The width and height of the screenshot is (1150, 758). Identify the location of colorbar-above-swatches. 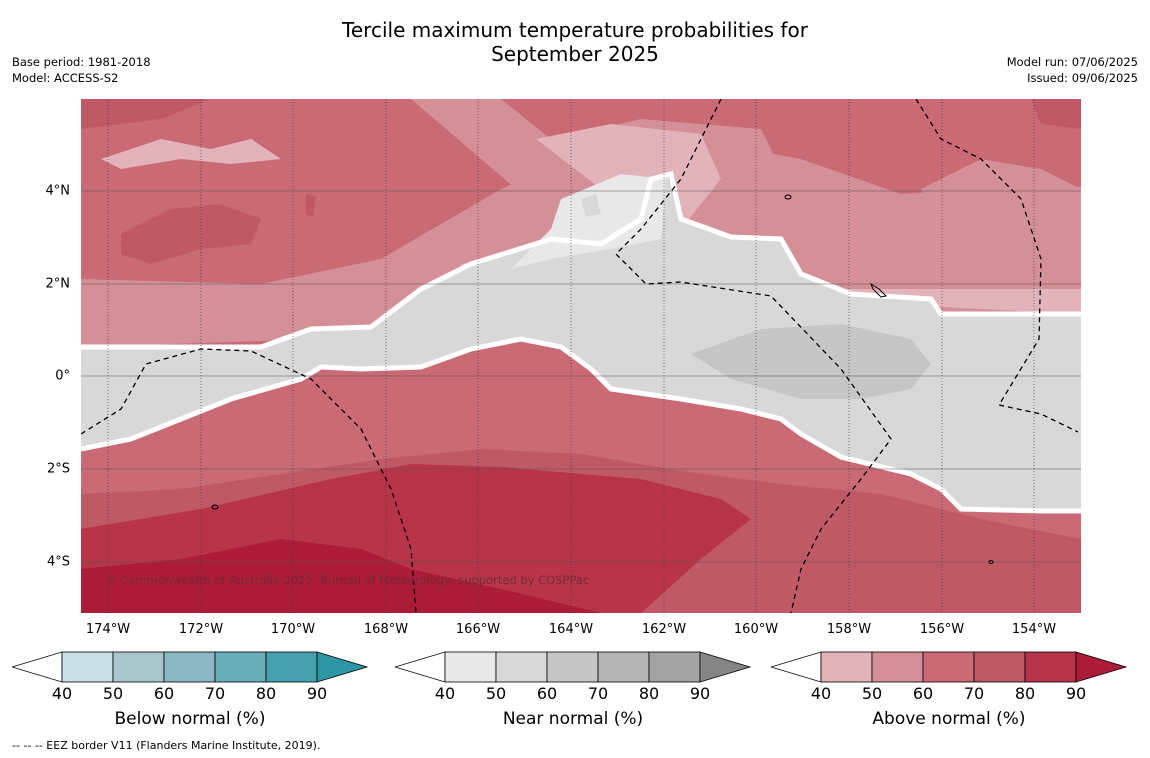
(948, 667).